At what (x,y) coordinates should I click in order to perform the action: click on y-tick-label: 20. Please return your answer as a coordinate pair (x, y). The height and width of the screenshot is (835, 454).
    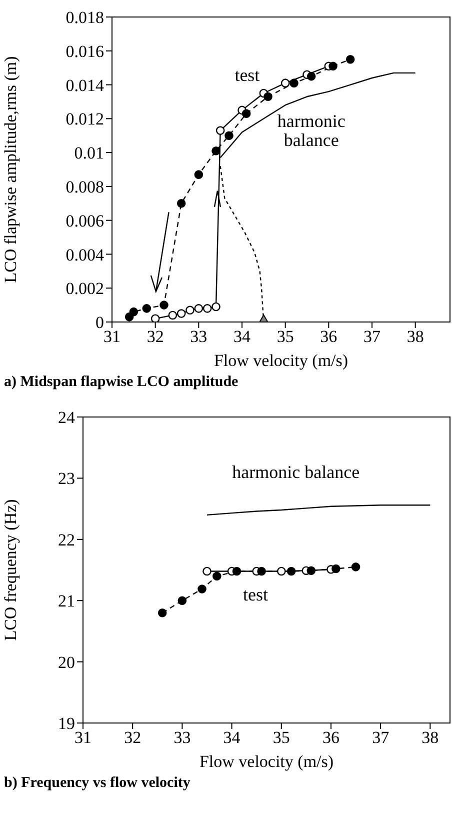
    Looking at the image, I should click on (66, 662).